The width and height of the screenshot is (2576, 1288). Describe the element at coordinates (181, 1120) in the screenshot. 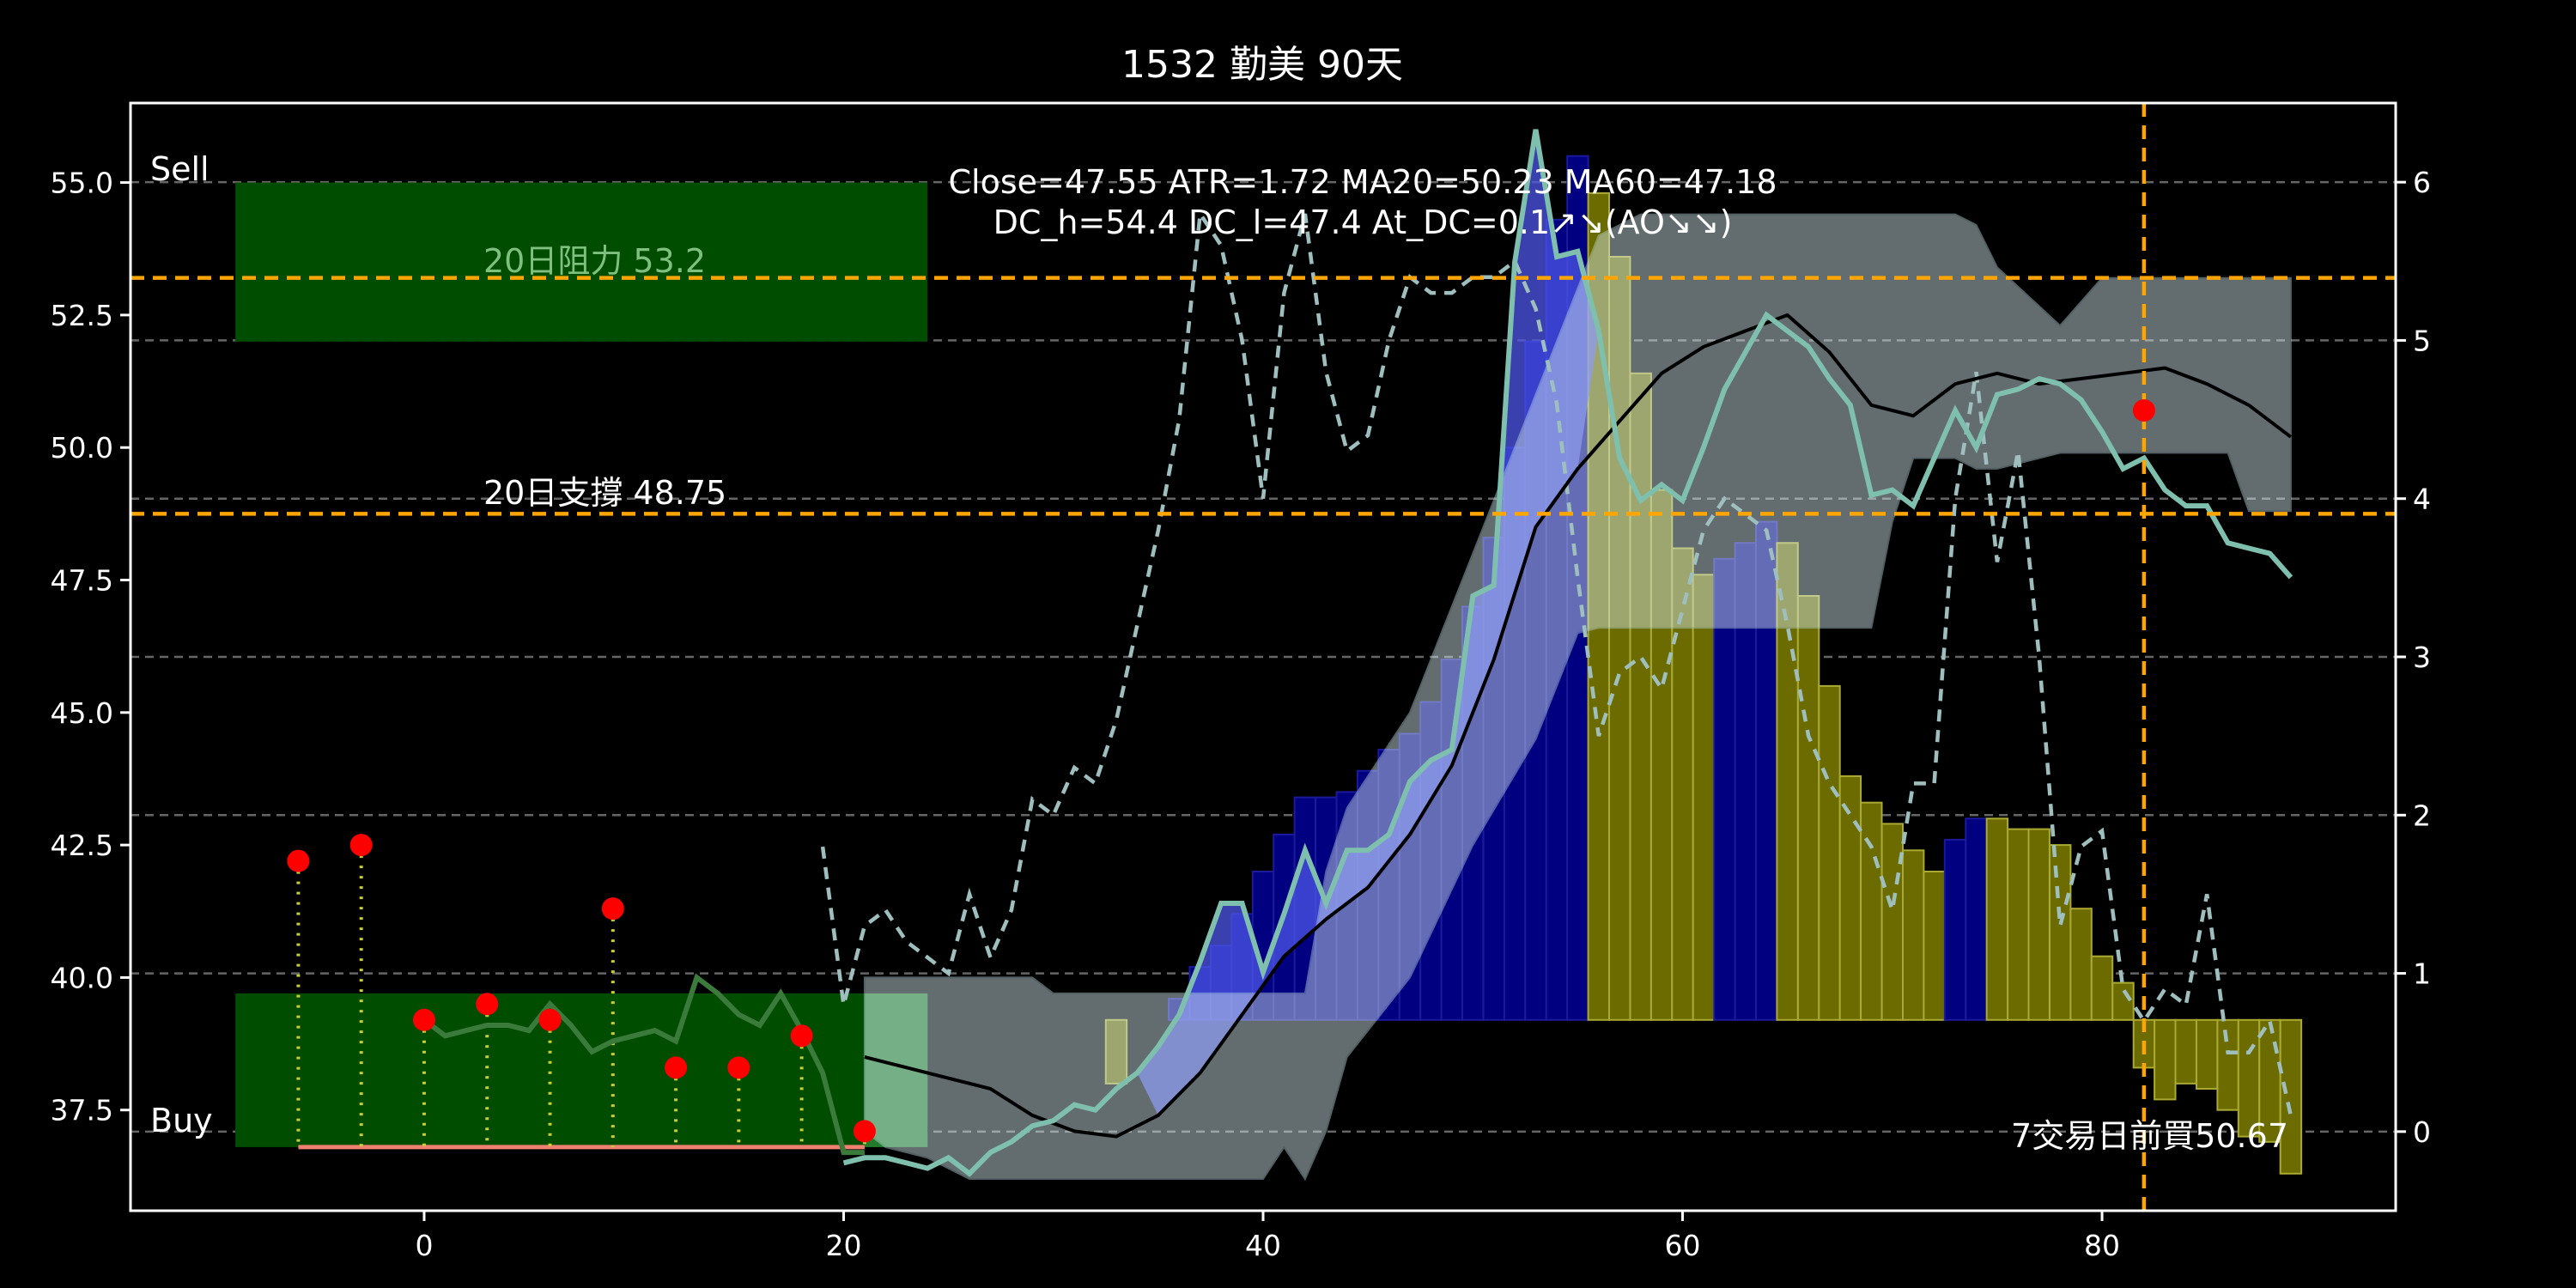

I see `buy-label: Buy` at that location.